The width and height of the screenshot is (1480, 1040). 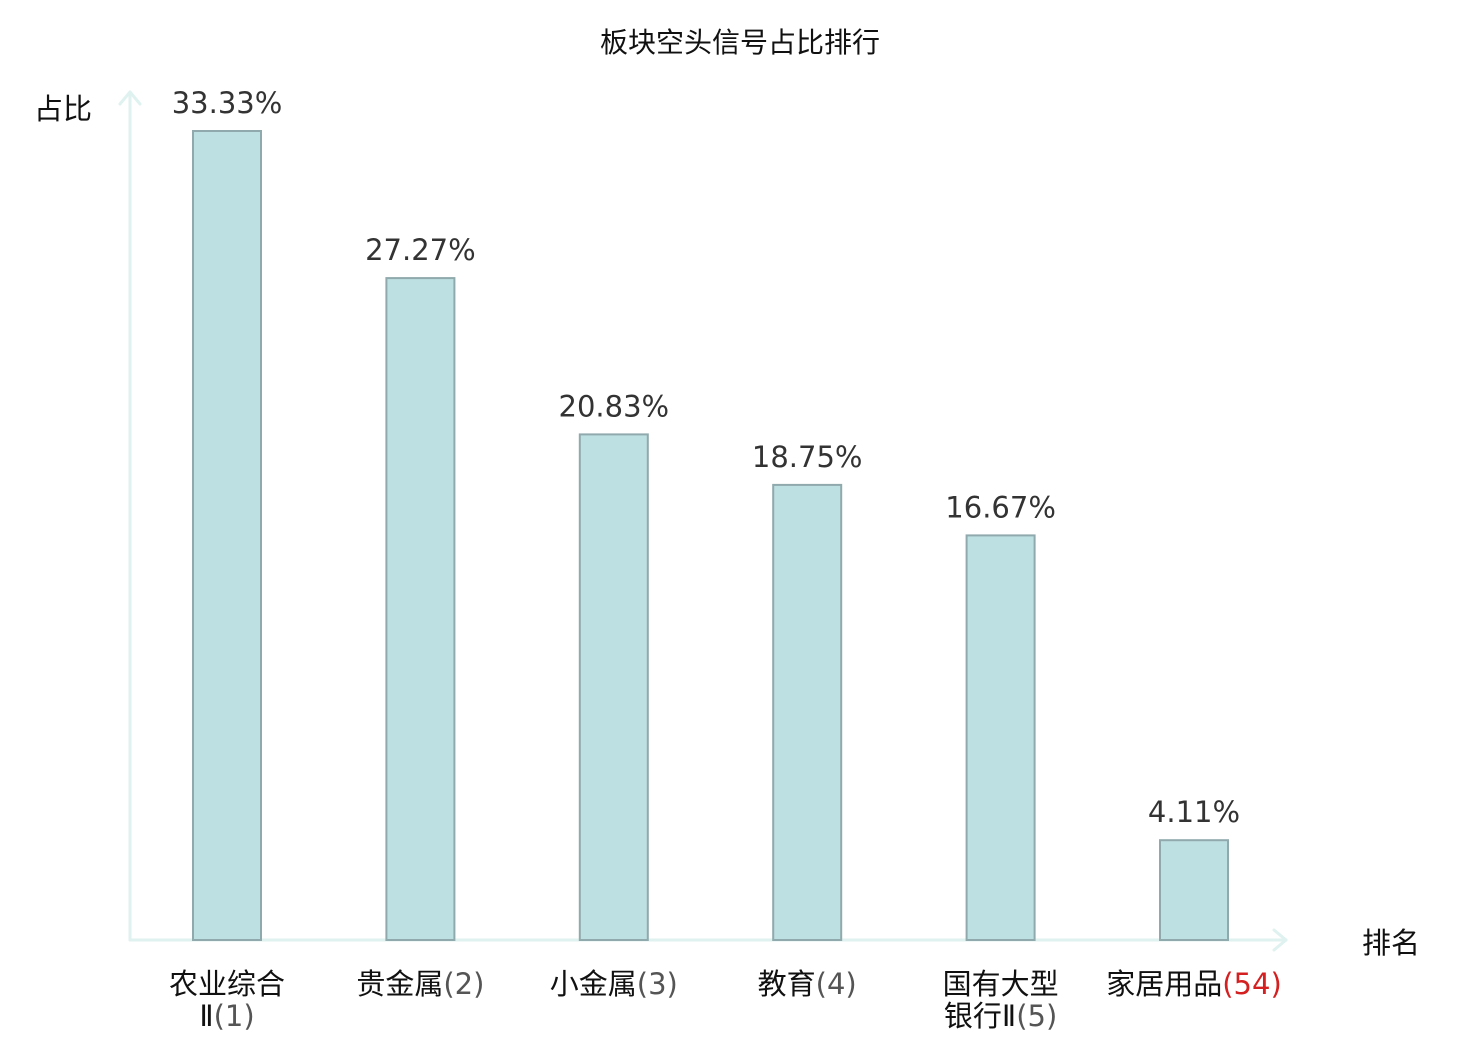 I want to click on category-rank: (2), so click(x=463, y=984).